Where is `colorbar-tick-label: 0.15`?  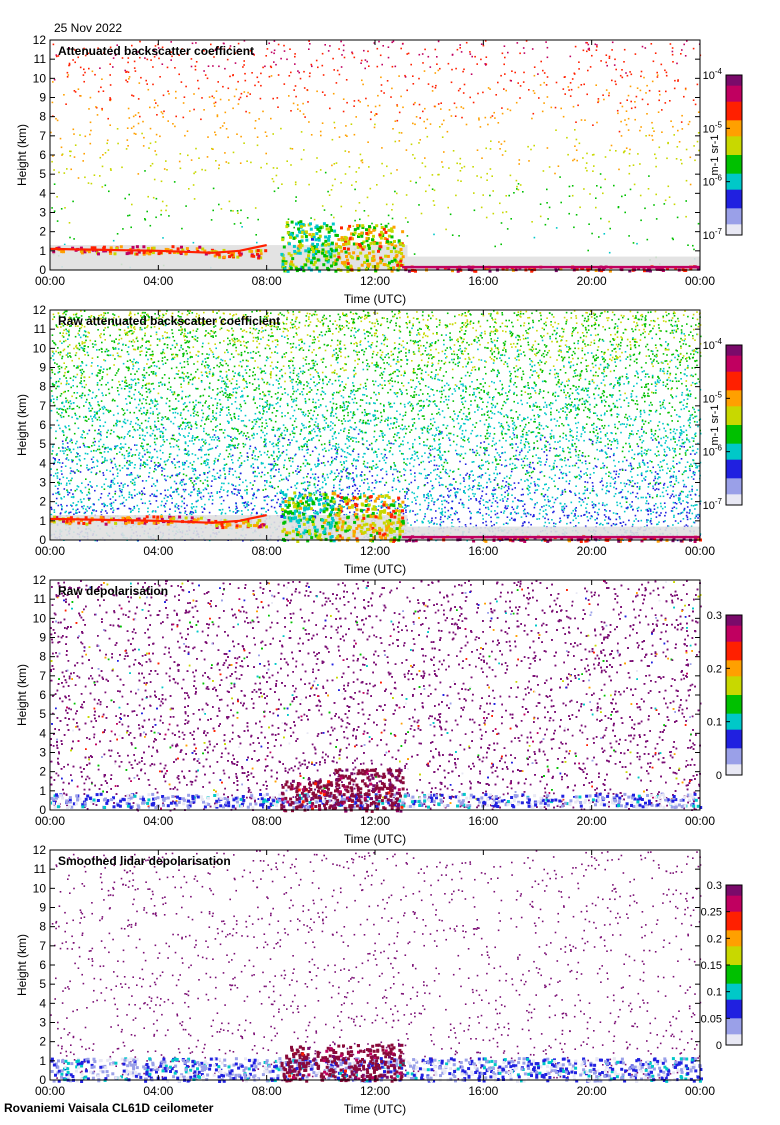 colorbar-tick-label: 0.15 is located at coordinates (711, 966).